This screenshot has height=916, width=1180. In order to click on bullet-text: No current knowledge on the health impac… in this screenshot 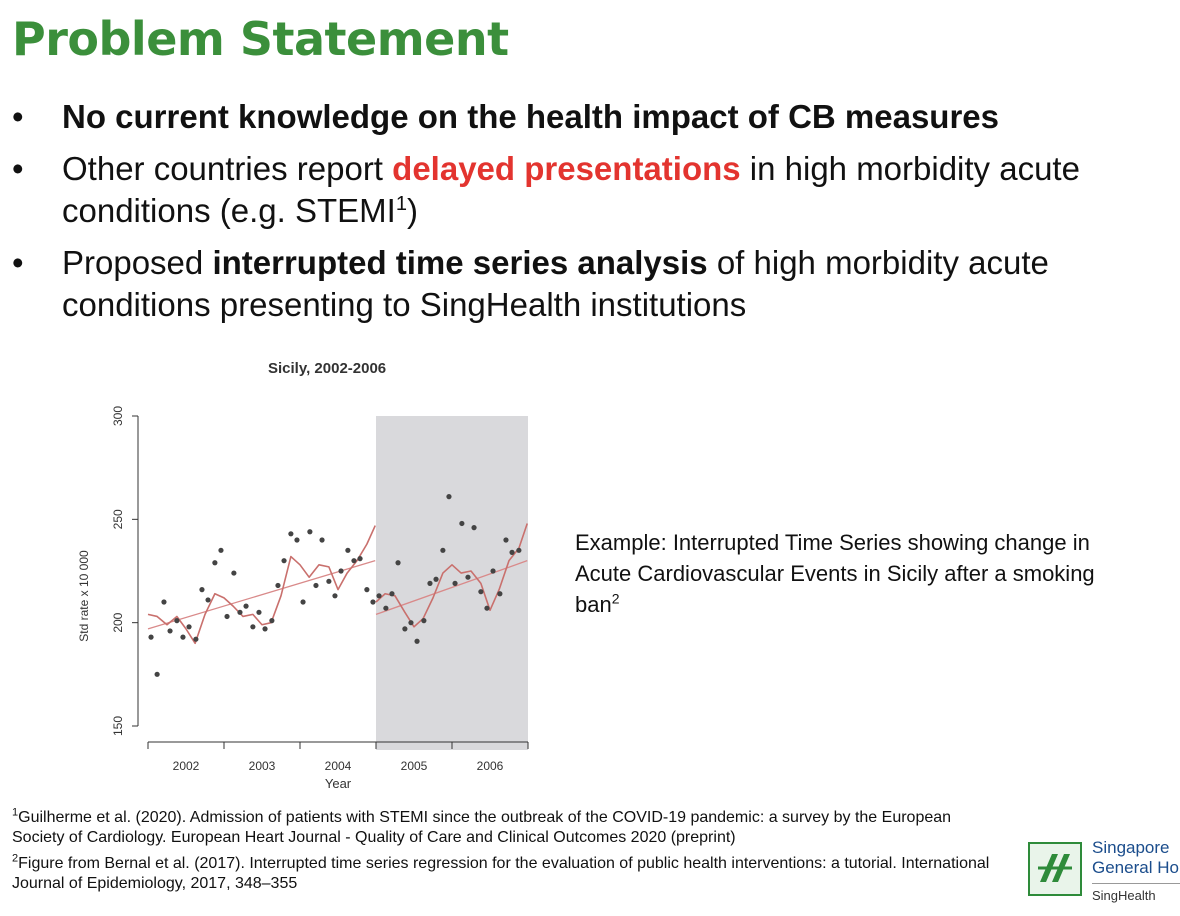, I will do `click(531, 116)`.